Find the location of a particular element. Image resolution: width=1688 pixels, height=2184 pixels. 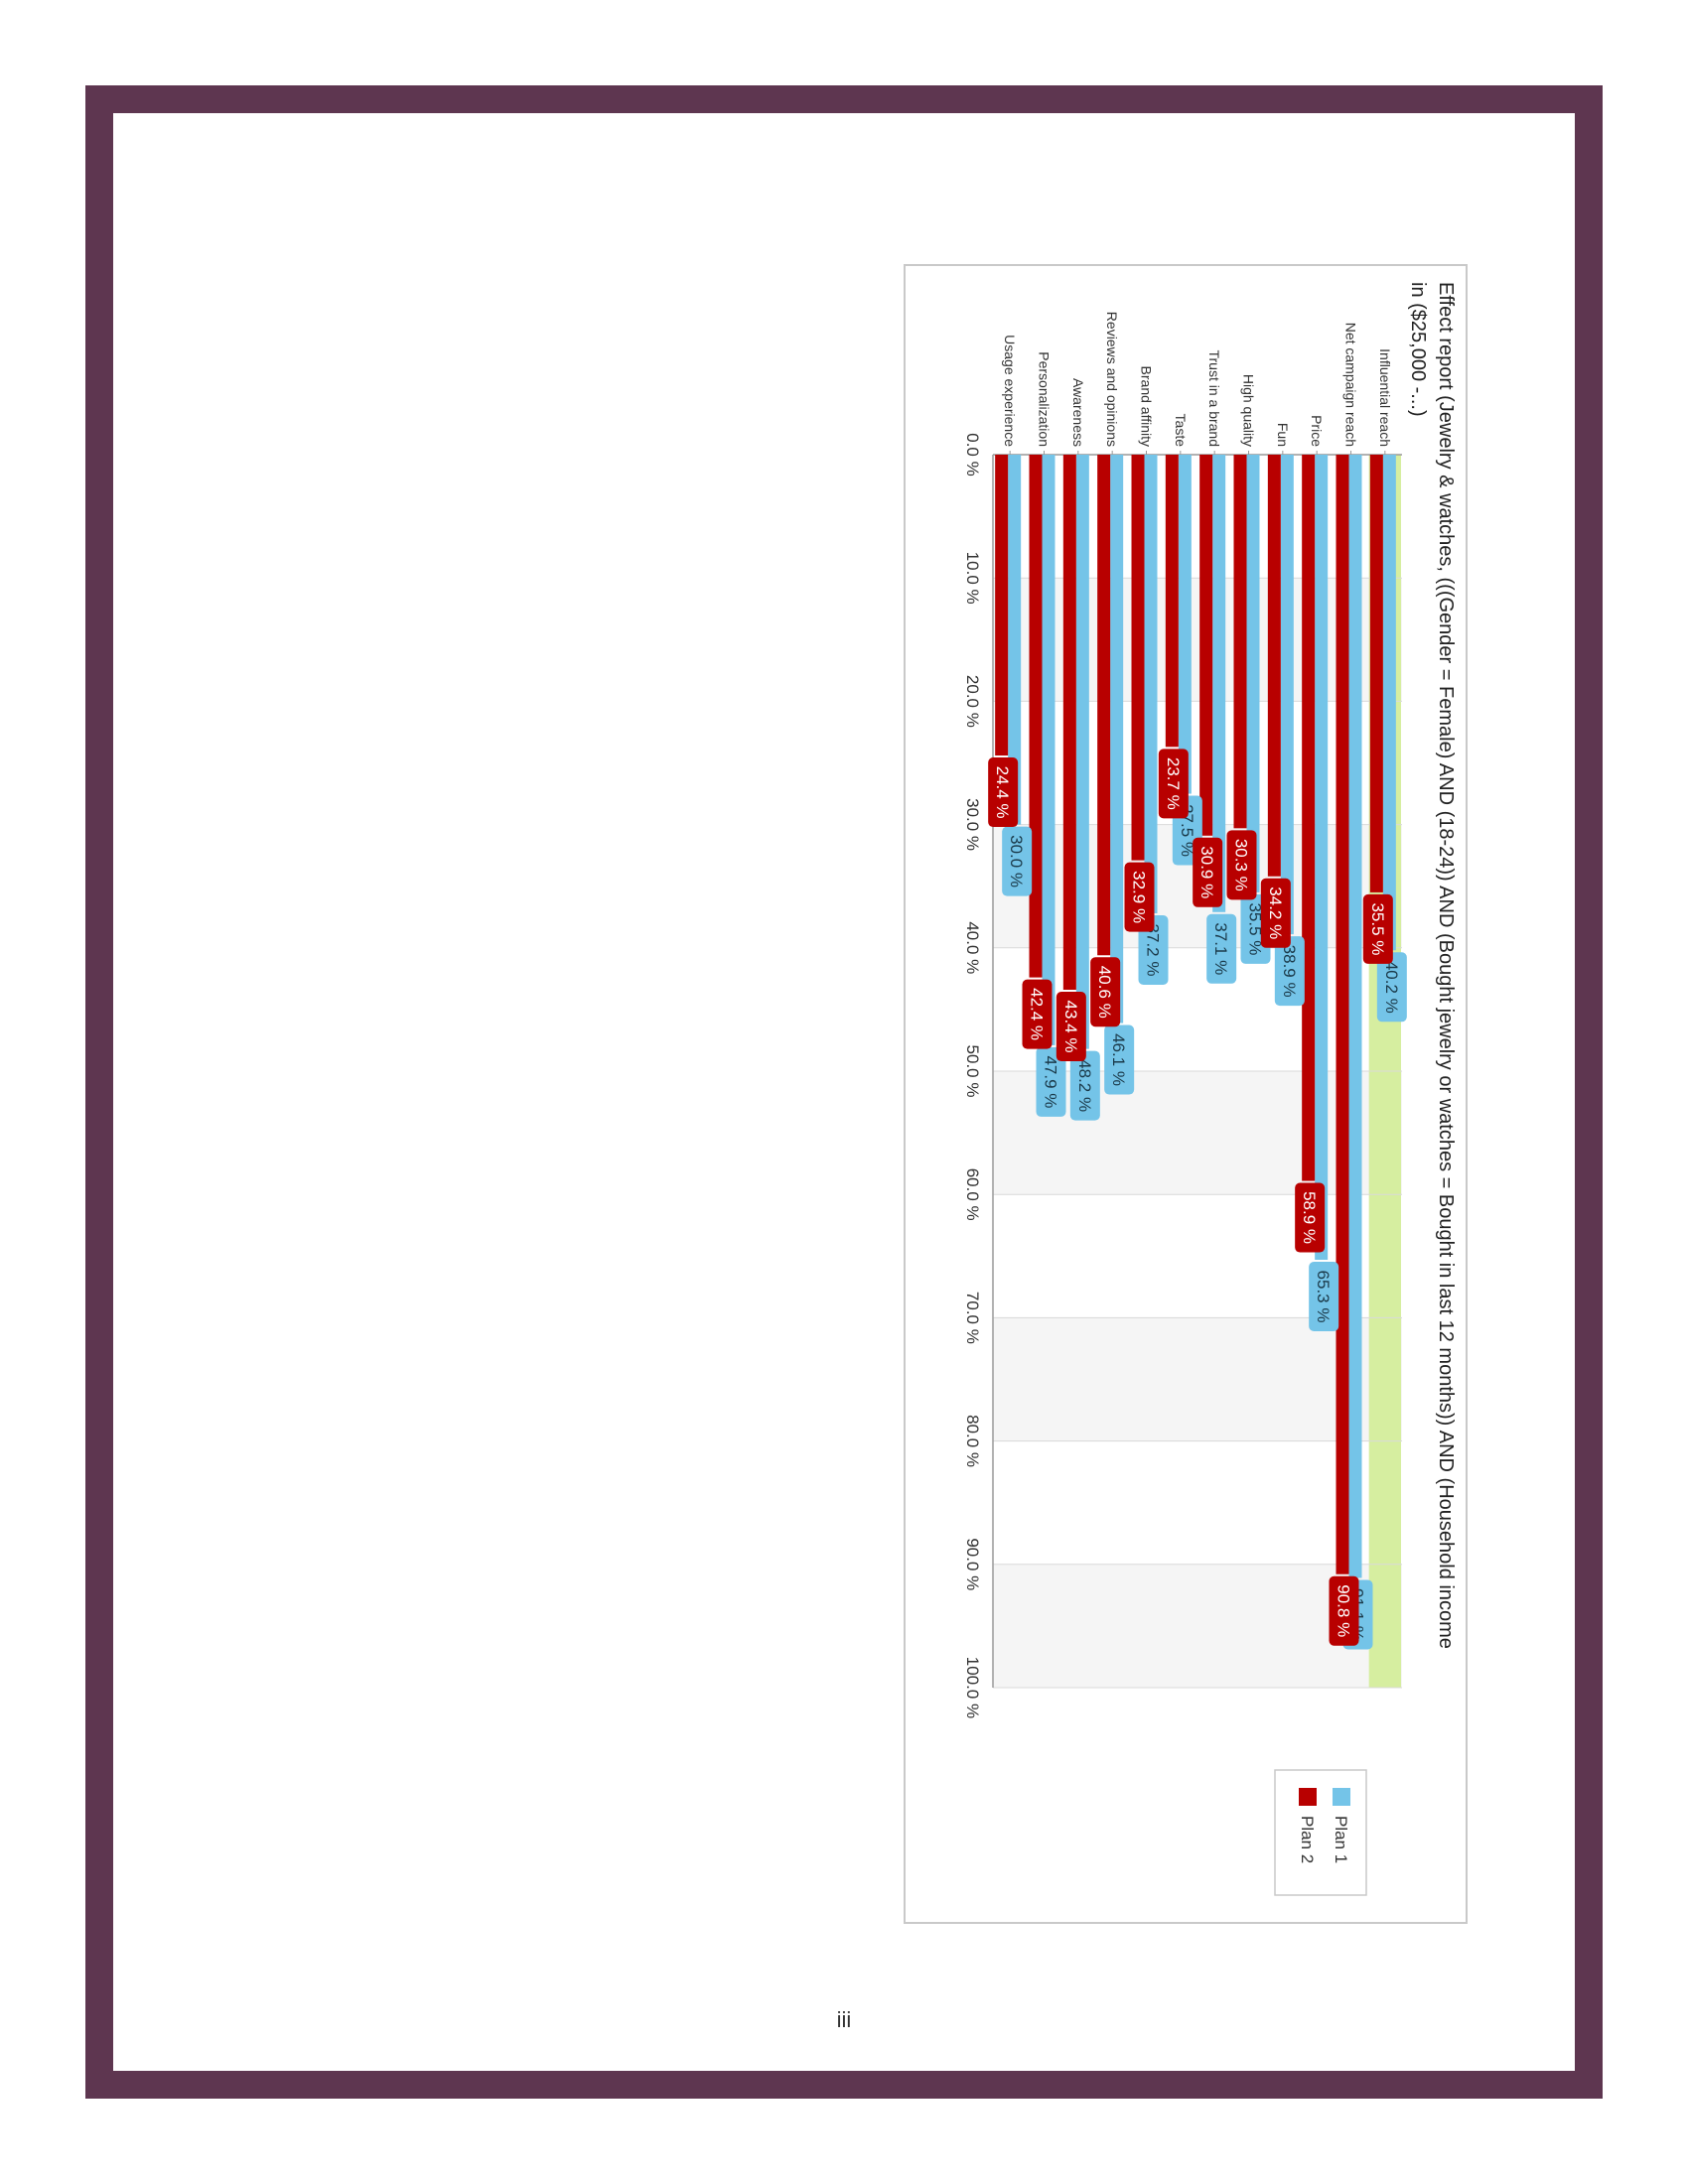

data-label-plan-2: 40.6 % is located at coordinates (1104, 992).